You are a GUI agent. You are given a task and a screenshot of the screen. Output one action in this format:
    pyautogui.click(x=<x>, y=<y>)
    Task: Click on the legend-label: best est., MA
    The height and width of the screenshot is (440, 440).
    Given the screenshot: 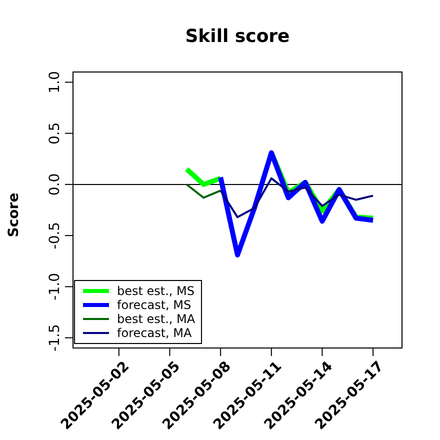 What is the action you would take?
    pyautogui.click(x=156, y=319)
    